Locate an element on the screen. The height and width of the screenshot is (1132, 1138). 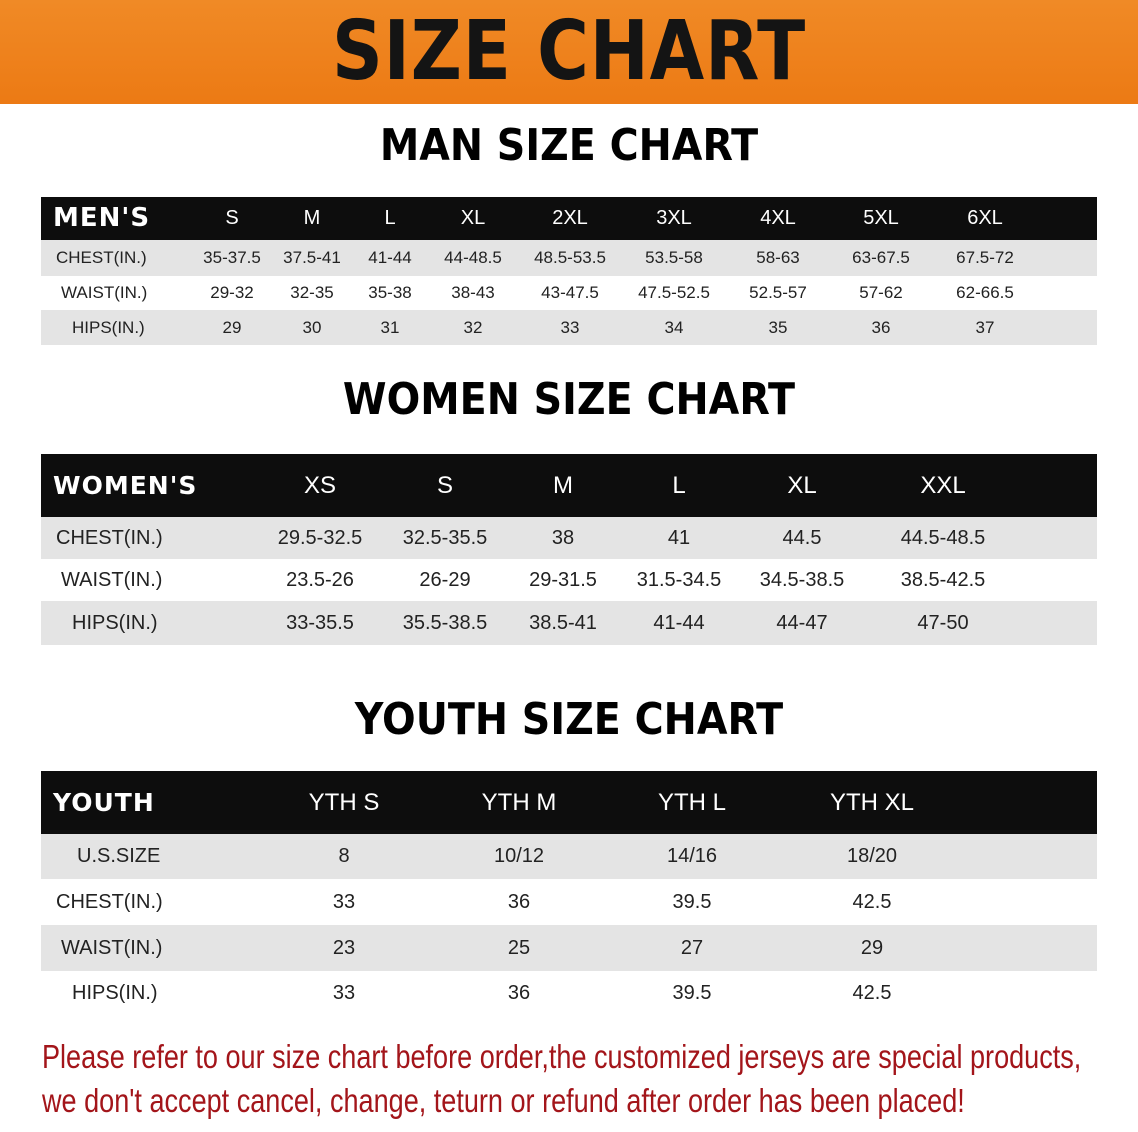
table-cell: 23.5-26 is located at coordinates (320, 580).